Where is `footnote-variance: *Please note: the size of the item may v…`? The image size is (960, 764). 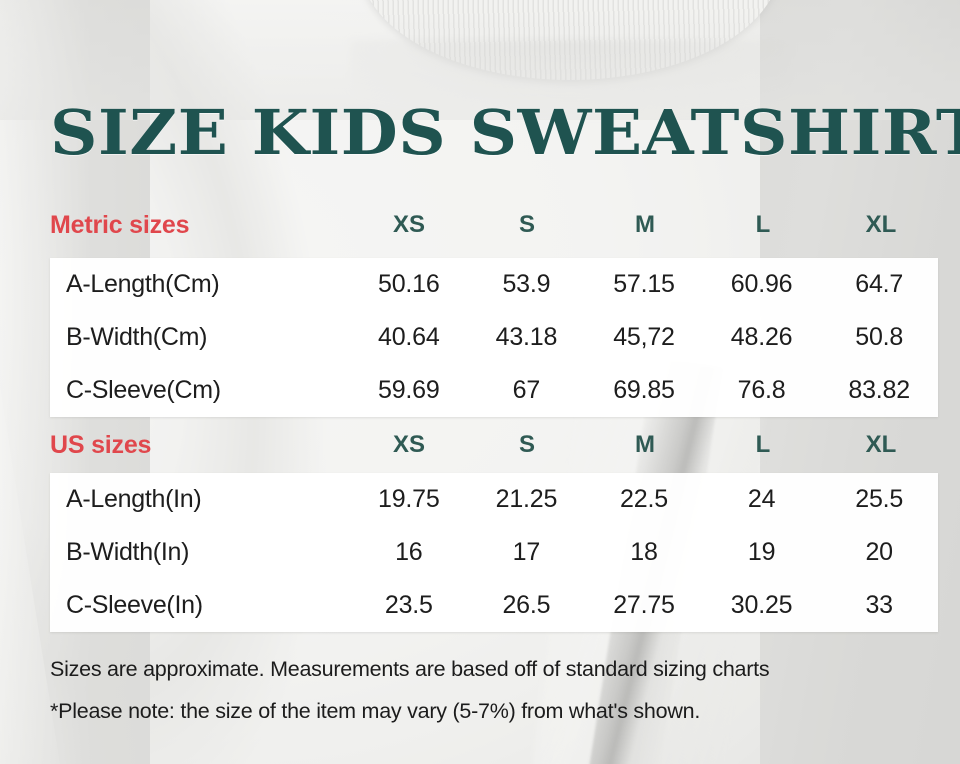
footnote-variance: *Please note: the size of the item may v… is located at coordinates (375, 711).